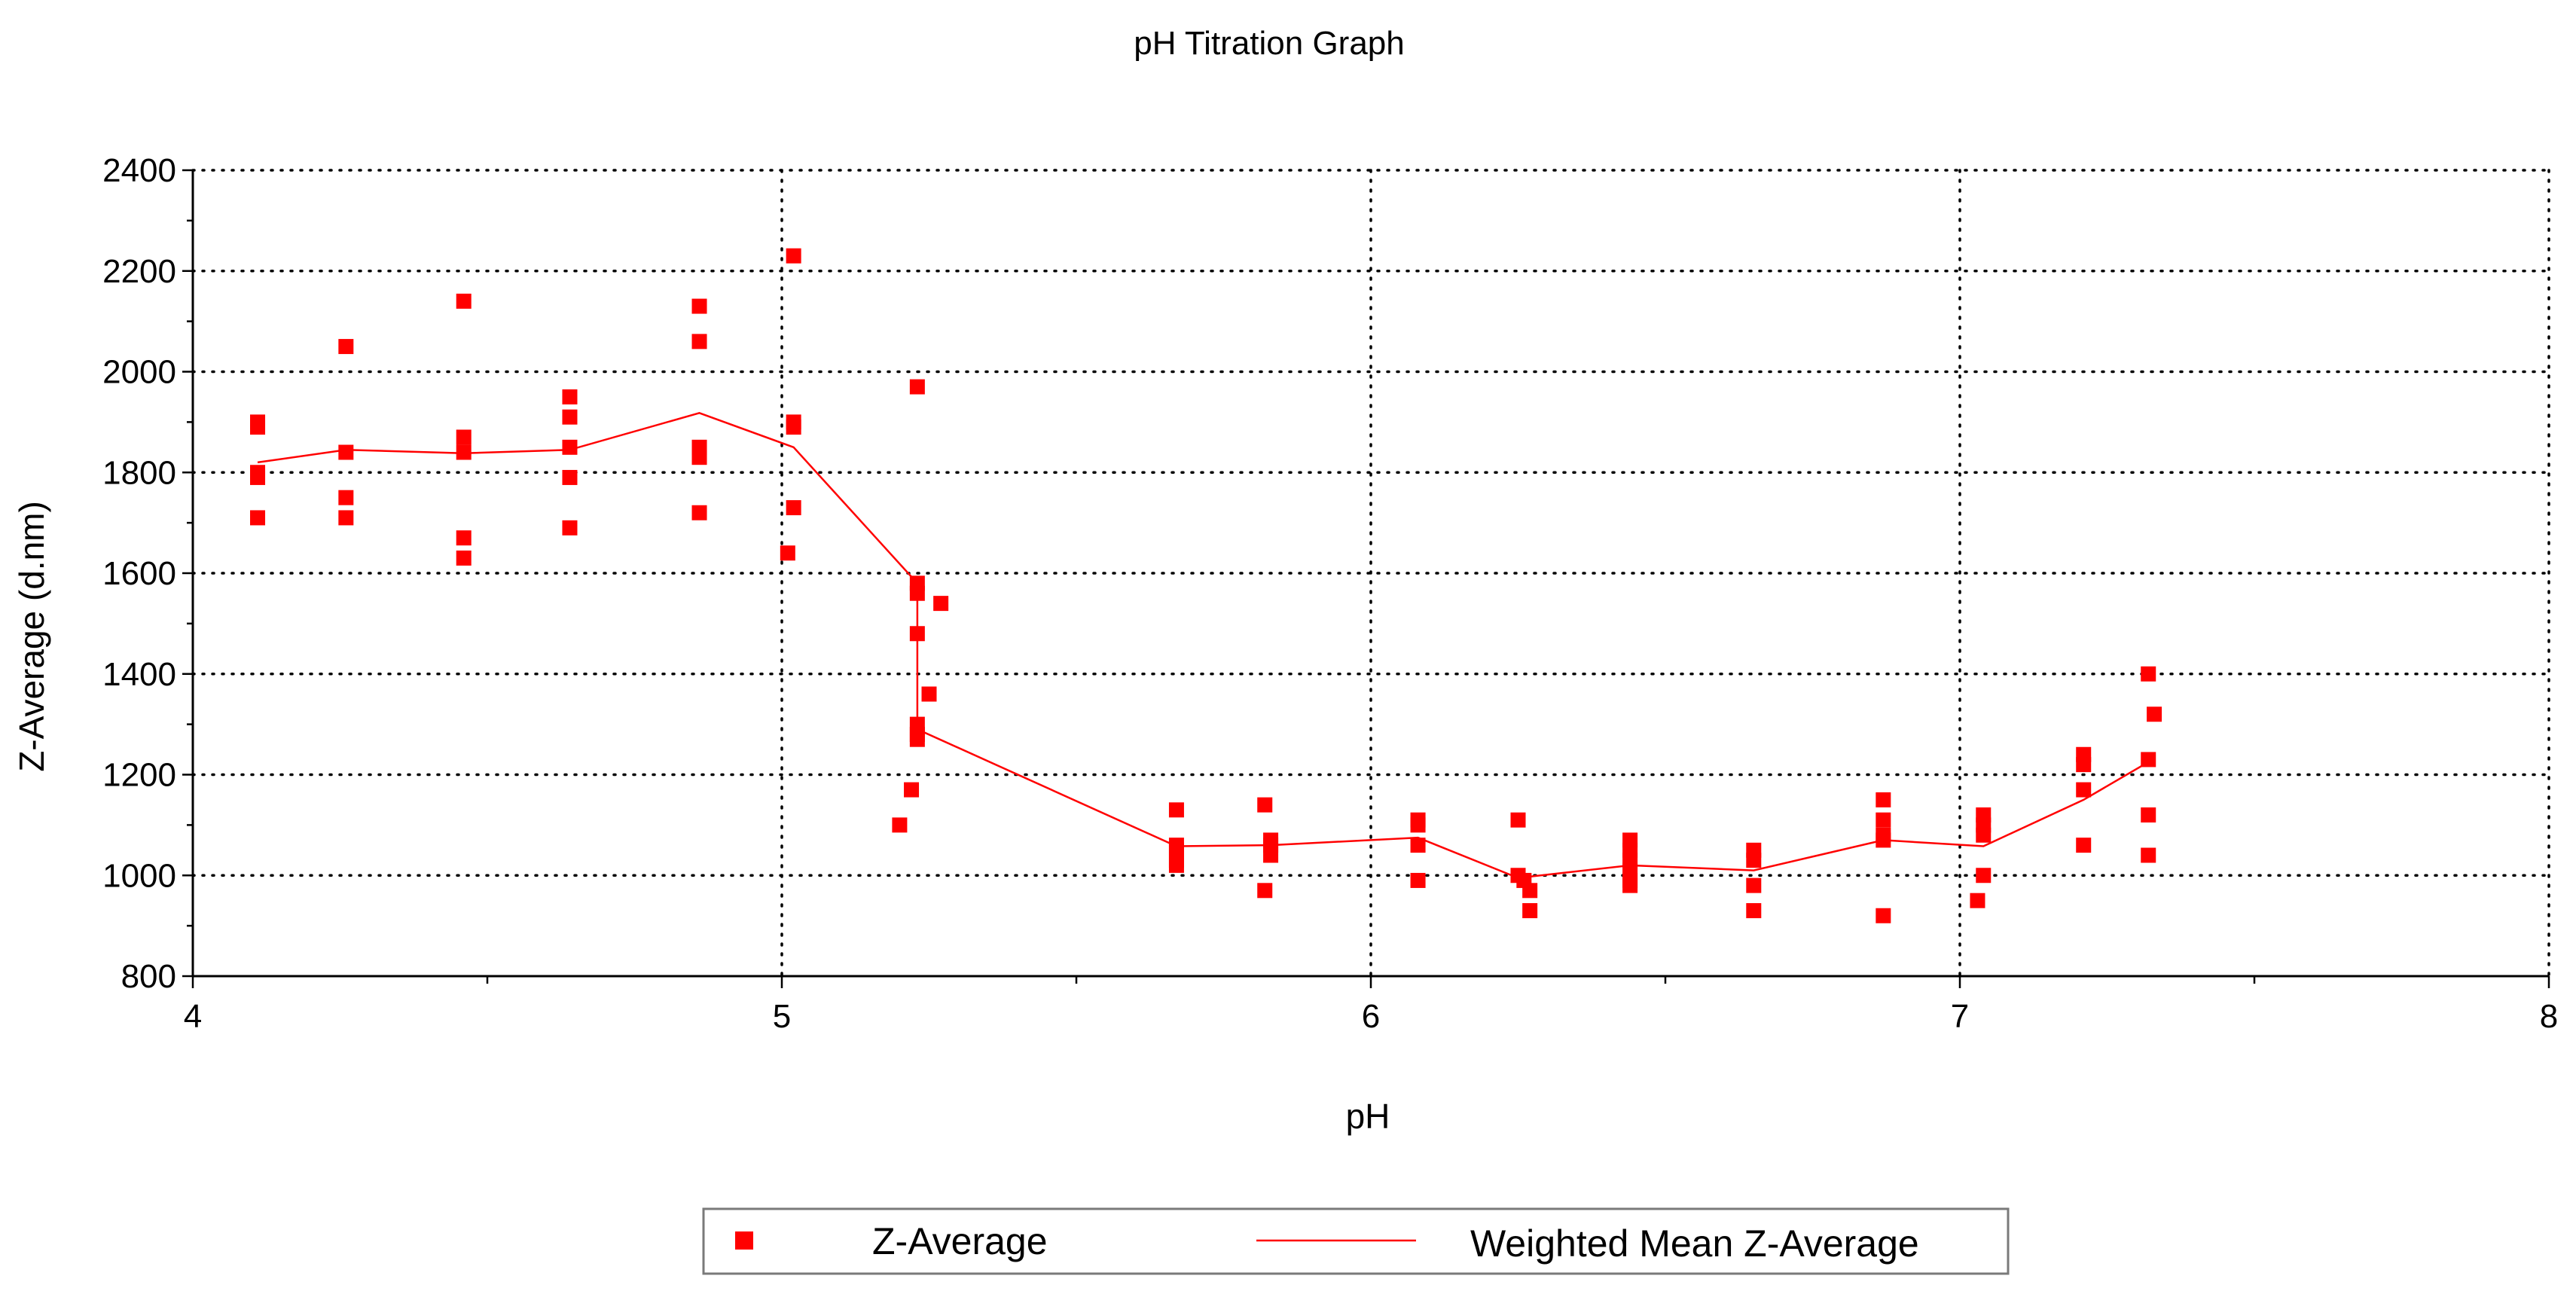 The image size is (2576, 1297). I want to click on x-tick-label: 8, so click(2549, 1016).